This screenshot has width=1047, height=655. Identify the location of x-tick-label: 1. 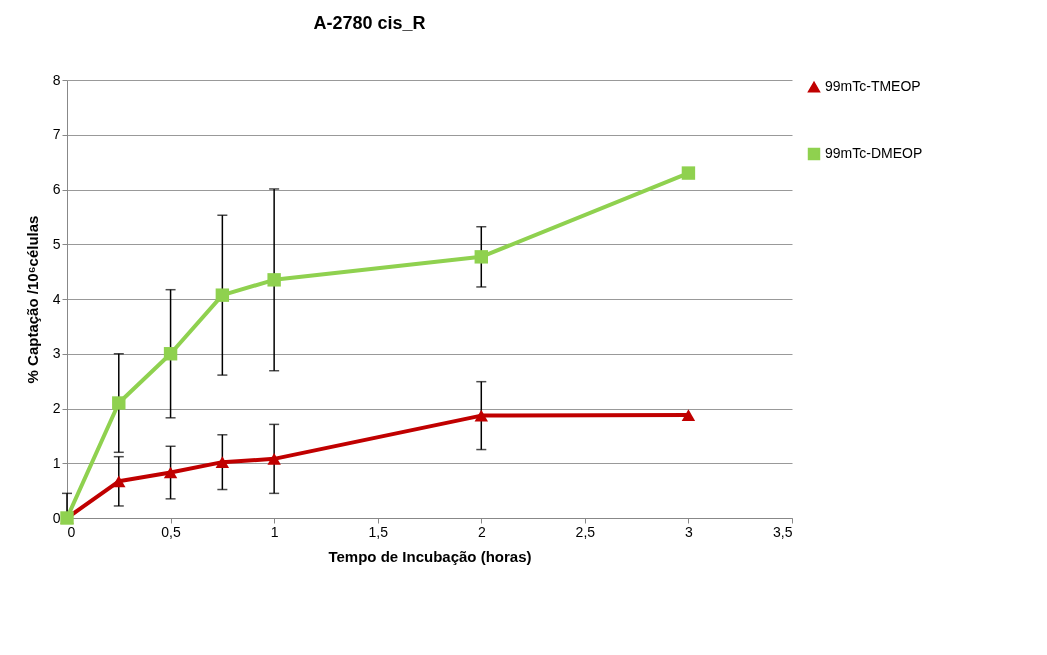
(274, 531).